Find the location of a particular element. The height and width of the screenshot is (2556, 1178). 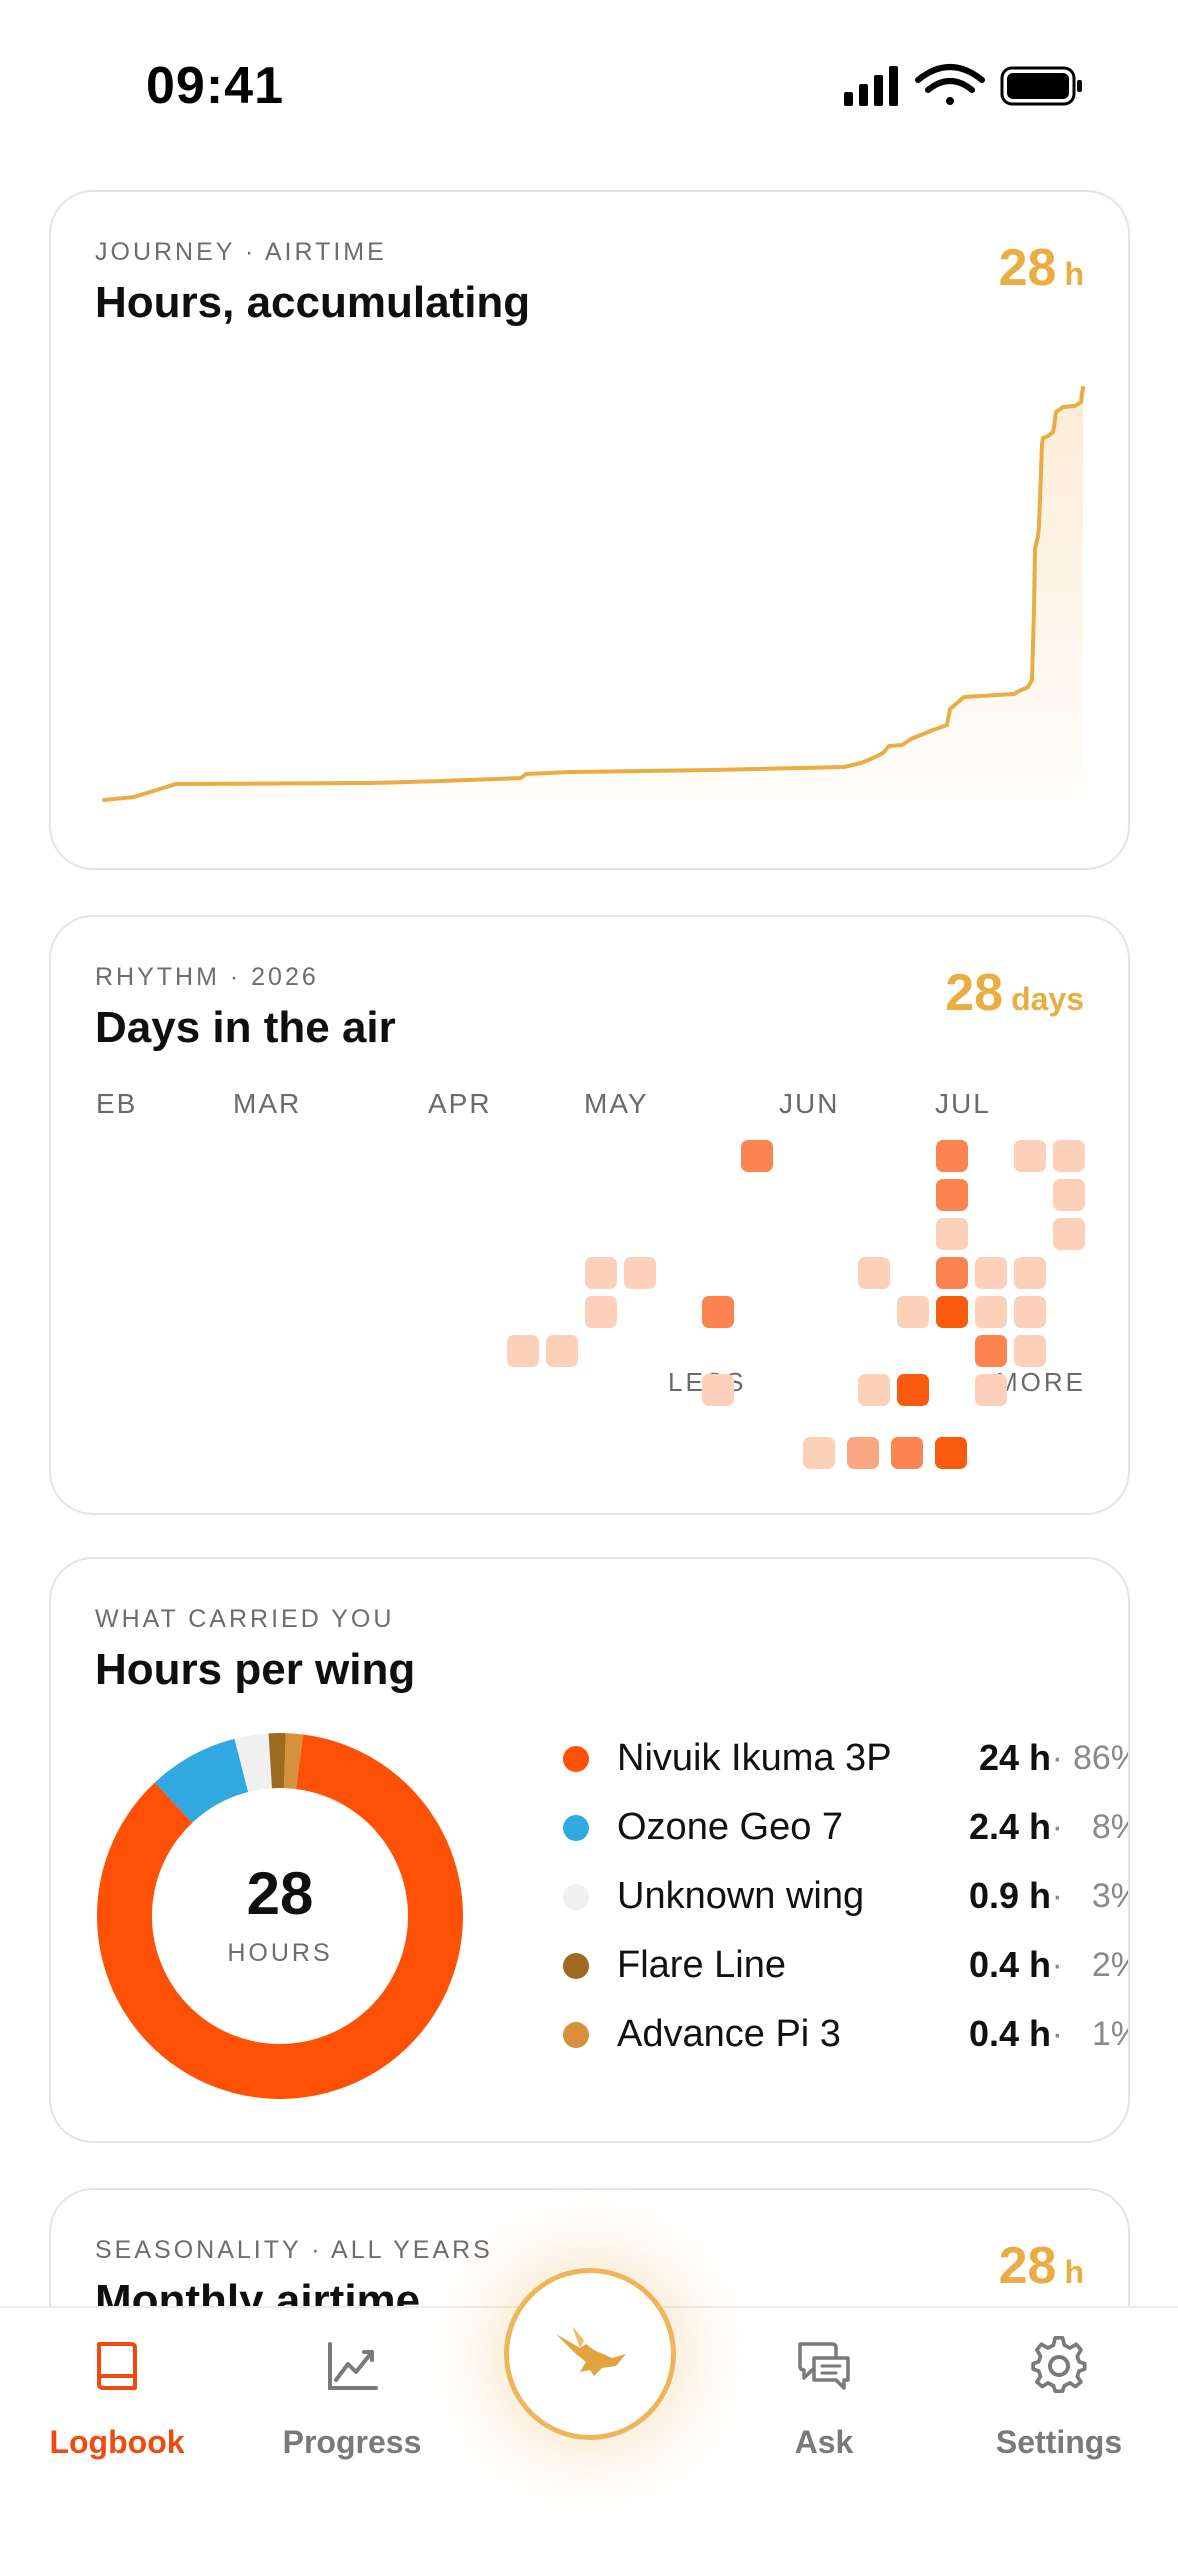

rhythm-metric-unit: days is located at coordinates (1047, 999).